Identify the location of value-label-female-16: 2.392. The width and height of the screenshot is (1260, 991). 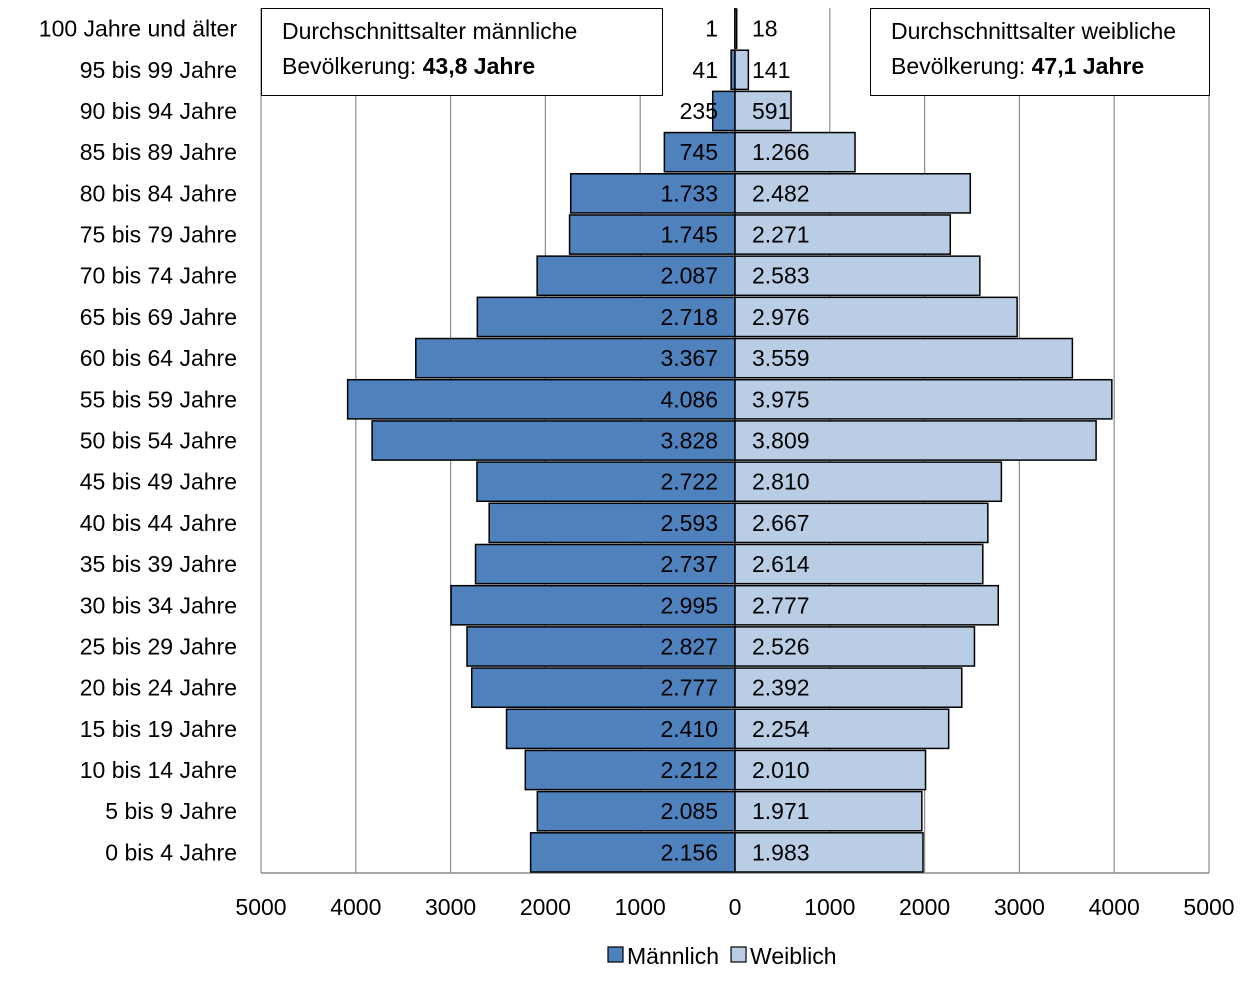
(781, 688).